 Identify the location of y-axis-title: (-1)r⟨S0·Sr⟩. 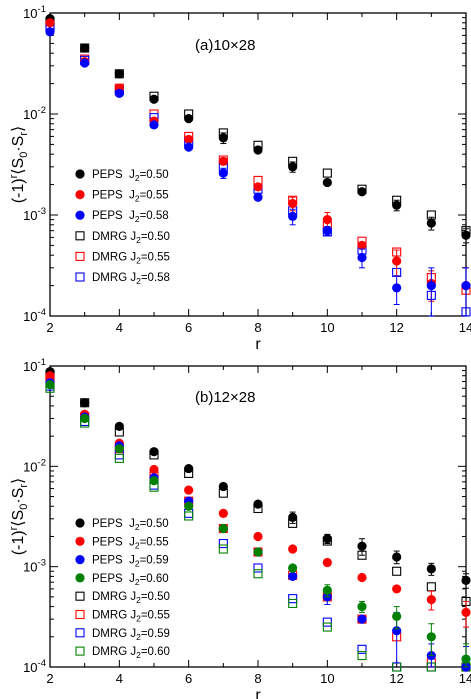
(19, 517).